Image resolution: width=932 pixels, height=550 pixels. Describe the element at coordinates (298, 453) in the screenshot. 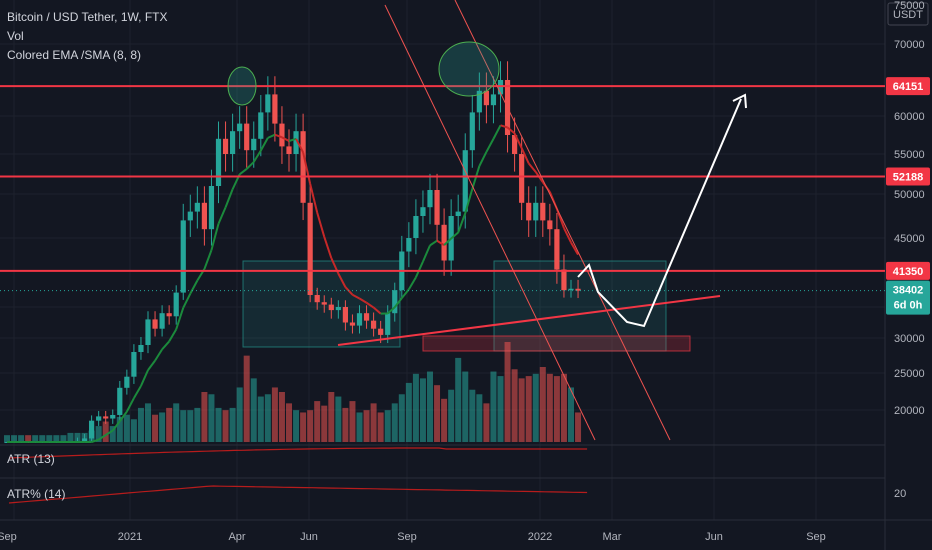

I see `atr-line` at that location.